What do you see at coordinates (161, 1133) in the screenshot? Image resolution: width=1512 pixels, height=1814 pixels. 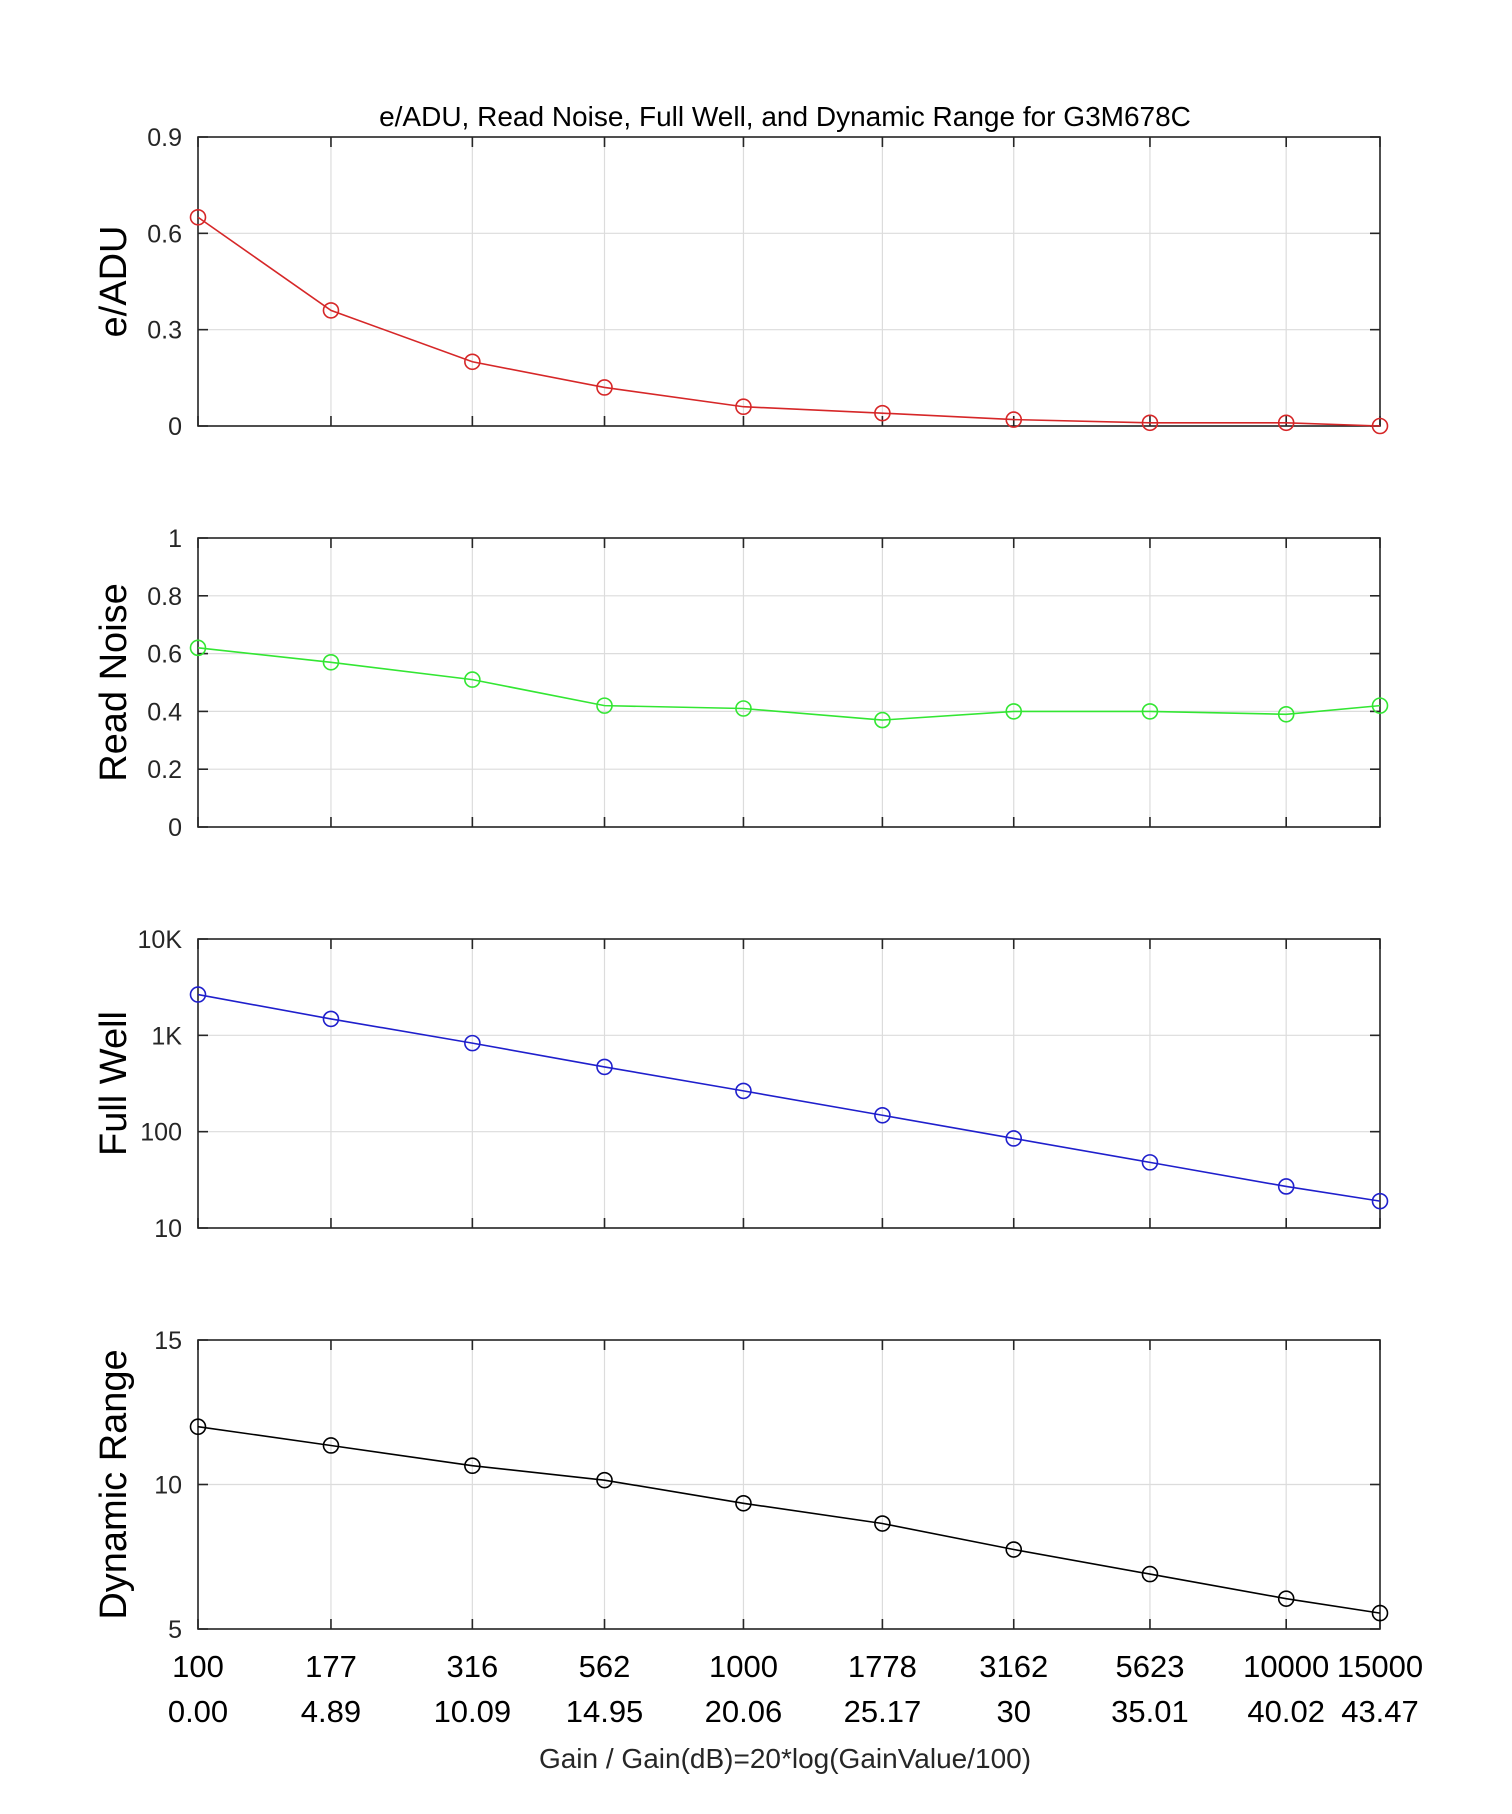 I see `y-tick-label: 100` at bounding box center [161, 1133].